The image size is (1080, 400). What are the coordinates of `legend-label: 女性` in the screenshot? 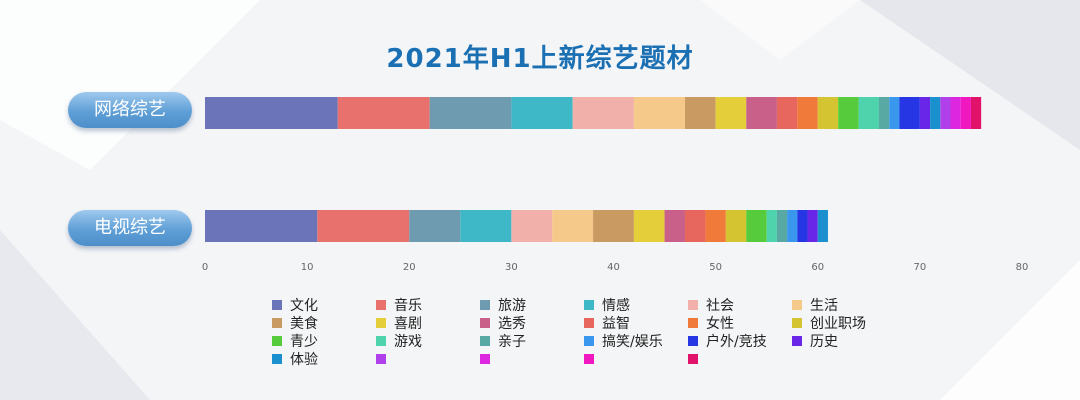 It's located at (720, 323).